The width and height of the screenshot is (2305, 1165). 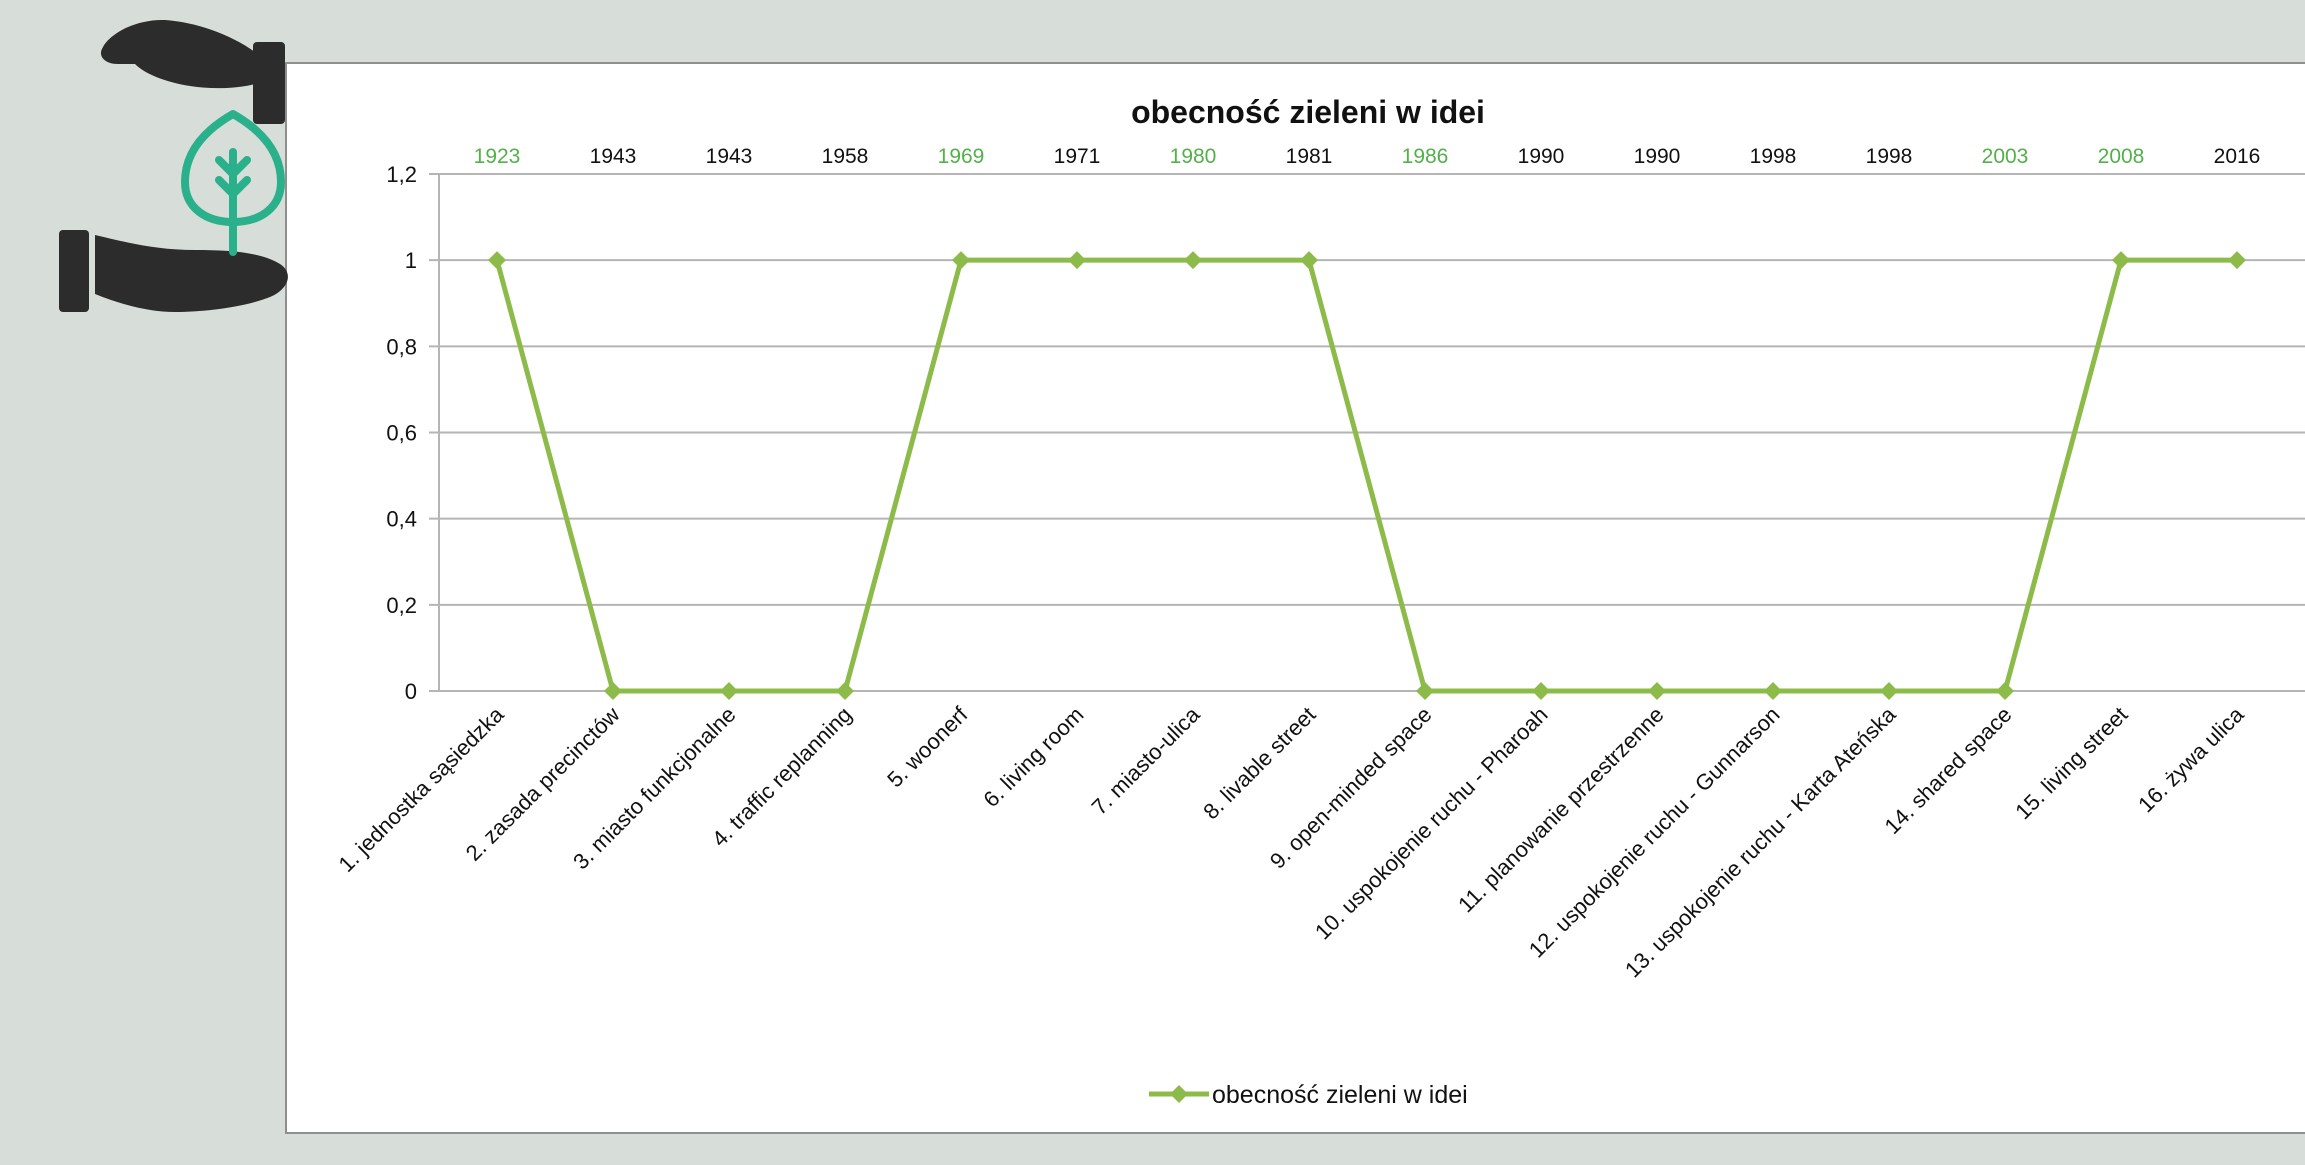 What do you see at coordinates (401, 346) in the screenshot?
I see `y-tick-label: 0,8` at bounding box center [401, 346].